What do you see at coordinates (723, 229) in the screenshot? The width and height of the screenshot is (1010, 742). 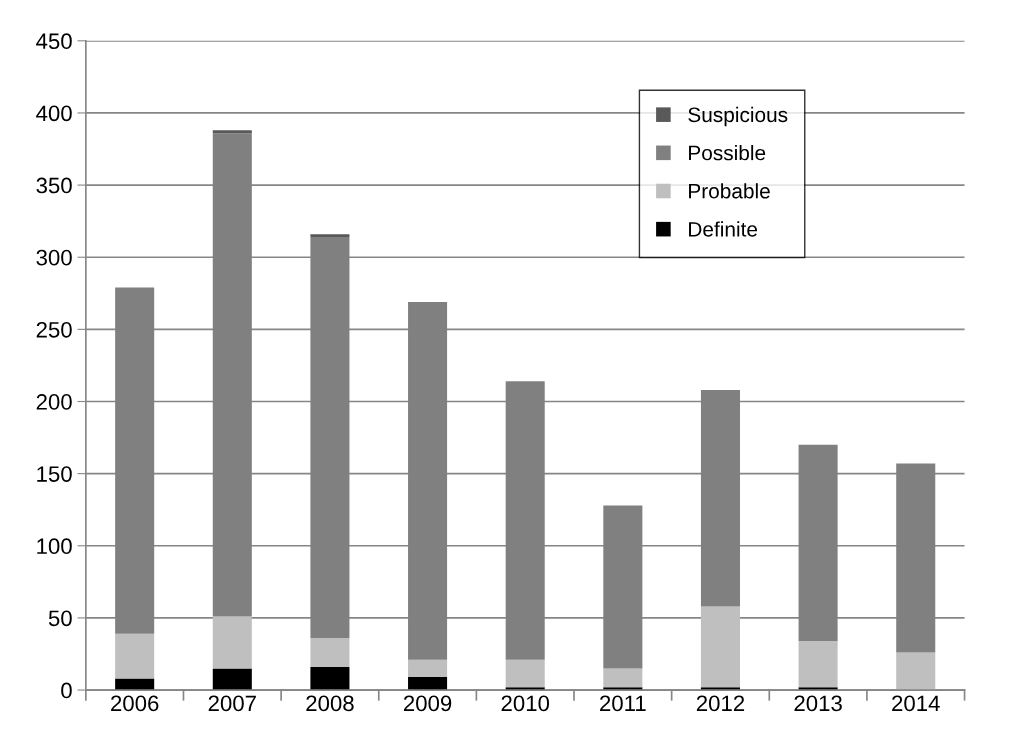 I see `legend-label: Definite` at bounding box center [723, 229].